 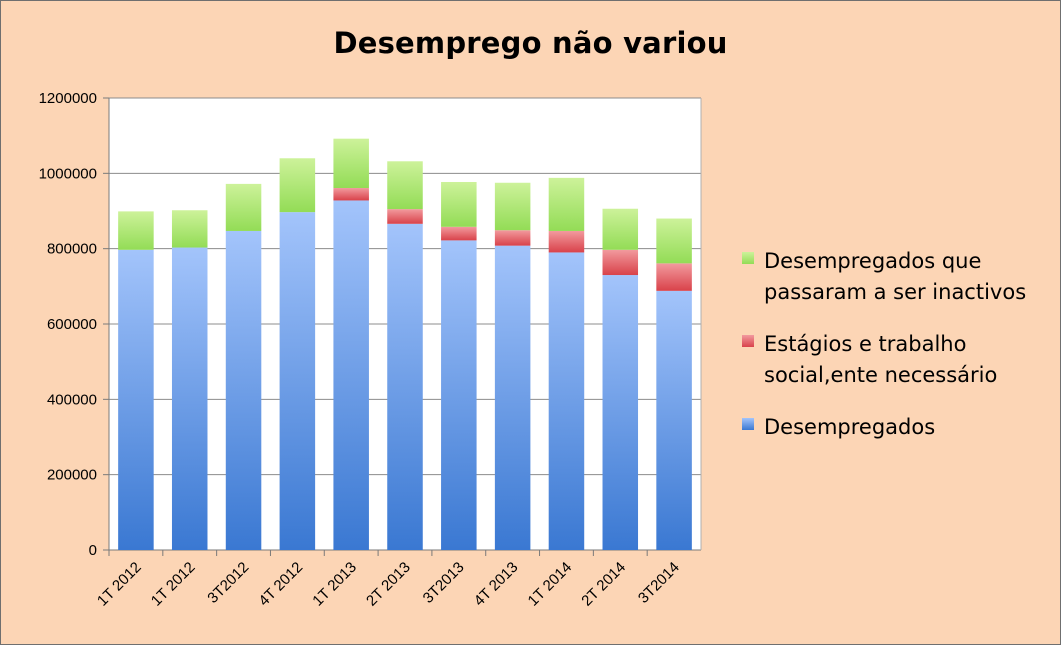 I want to click on x-tick-label: 2T 2014, so click(x=603, y=584).